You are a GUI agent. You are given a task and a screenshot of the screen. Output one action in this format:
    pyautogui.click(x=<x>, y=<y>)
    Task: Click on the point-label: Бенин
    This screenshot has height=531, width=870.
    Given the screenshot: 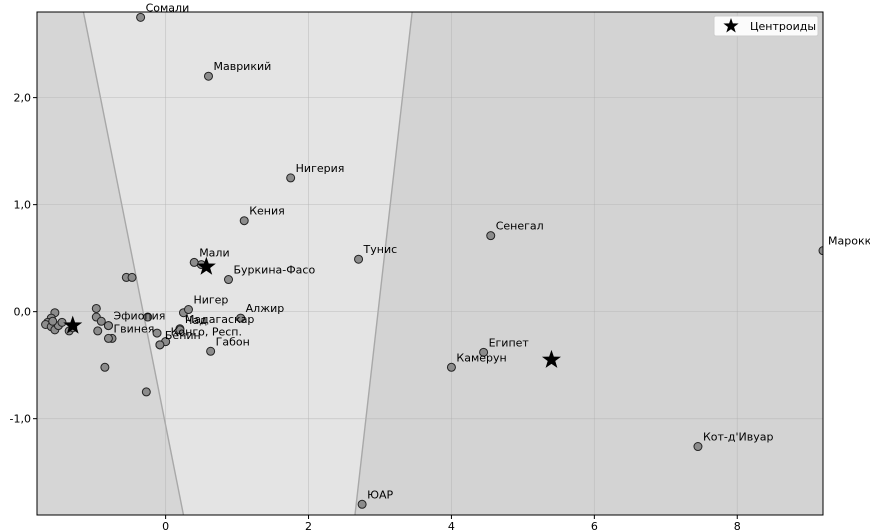 What is the action you would take?
    pyautogui.click(x=183, y=335)
    